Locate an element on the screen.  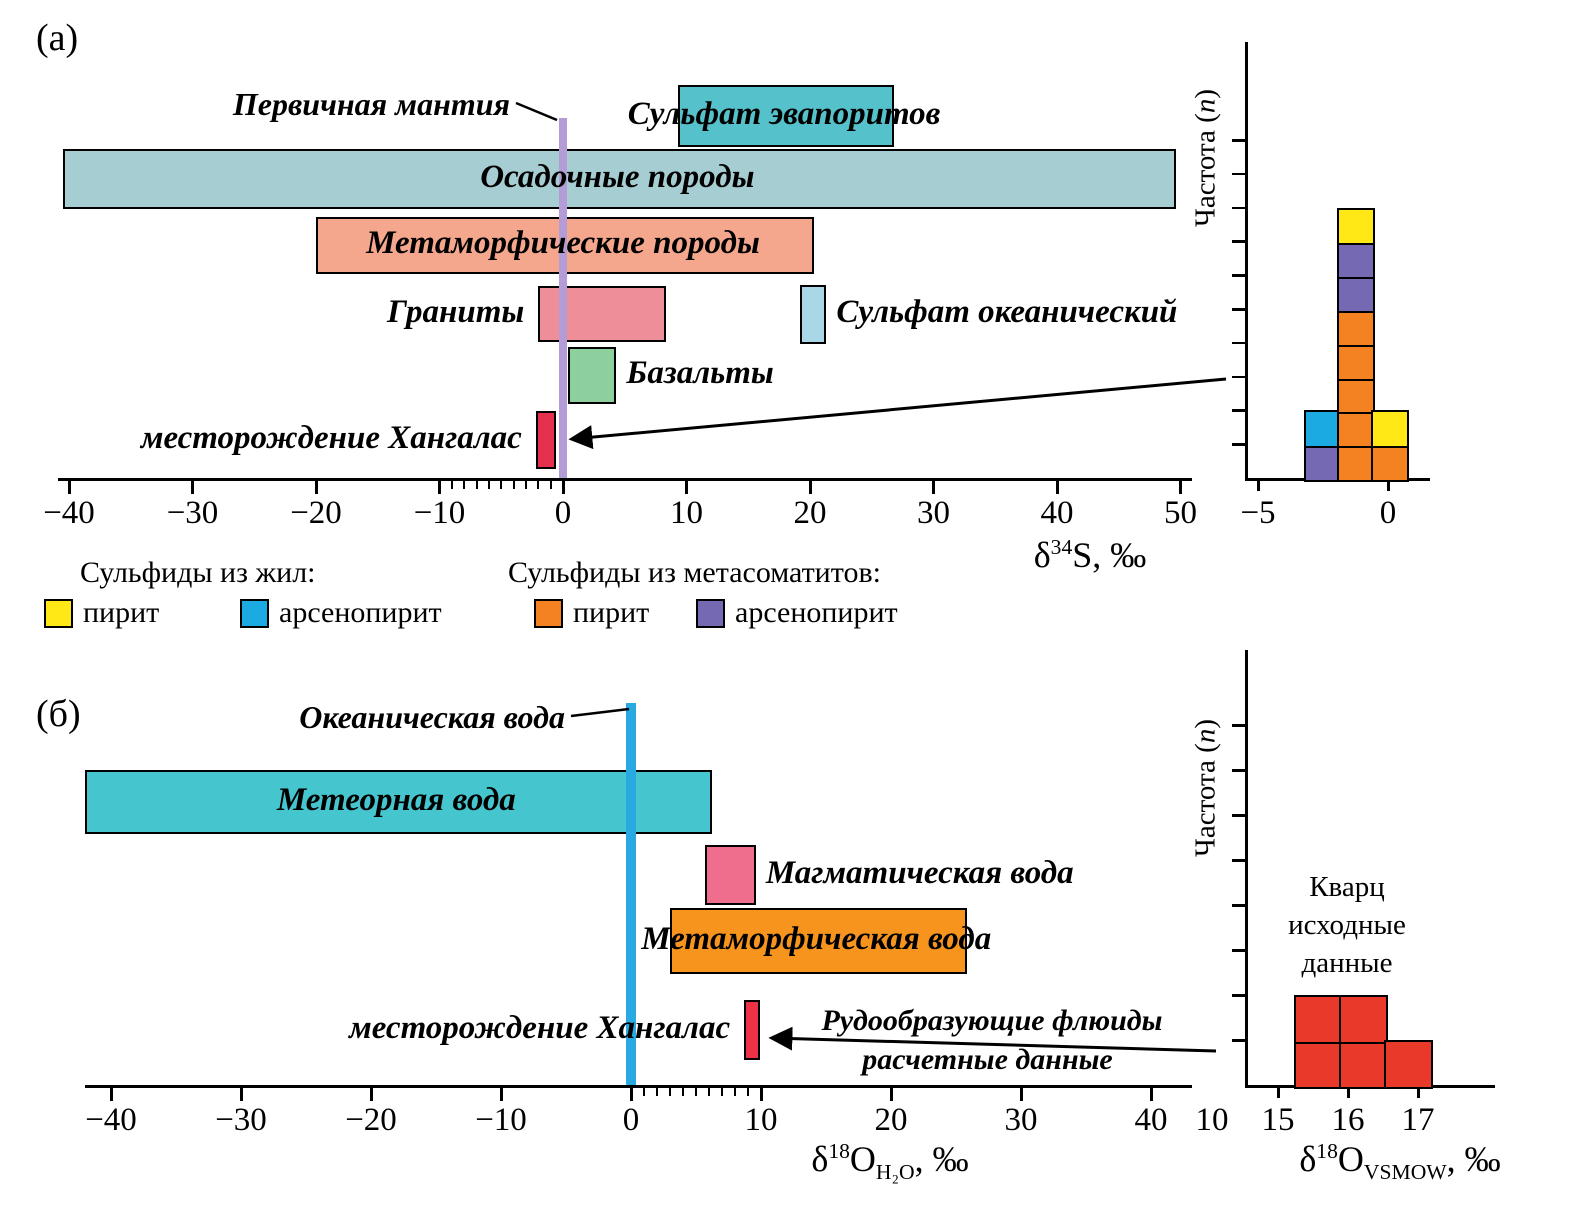
panel-a-bar-label-0: Сульфат эвапоритов is located at coordinates (784, 114).